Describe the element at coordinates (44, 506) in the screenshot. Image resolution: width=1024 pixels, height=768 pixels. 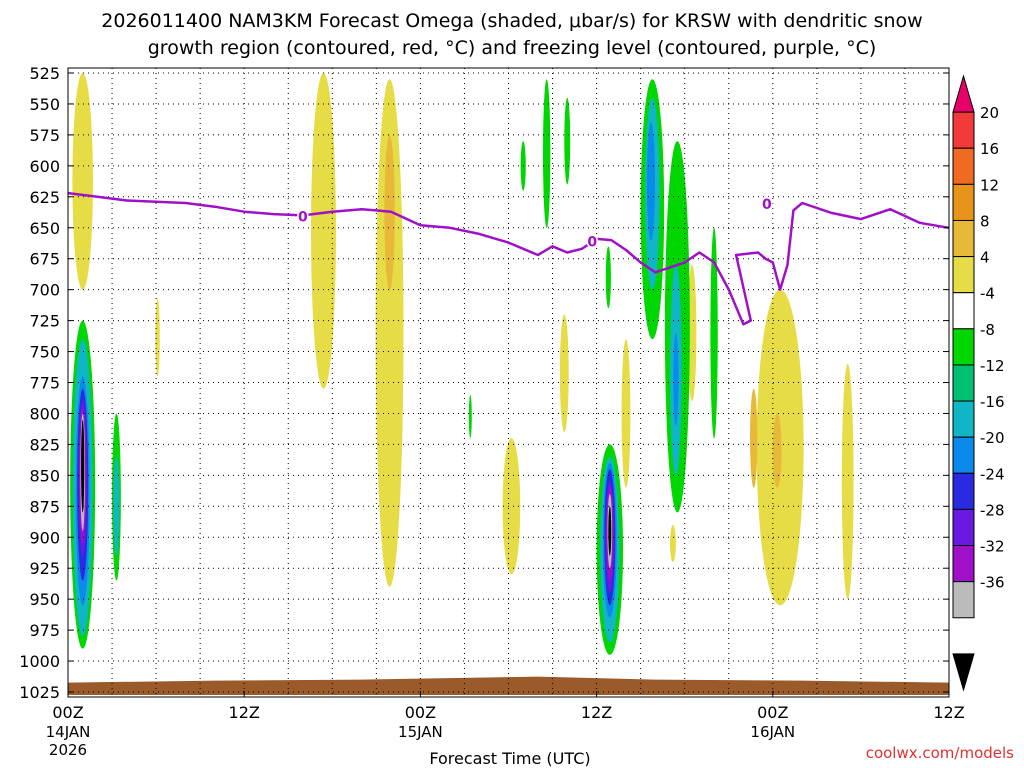
I see `y-tick-label-875: 875` at that location.